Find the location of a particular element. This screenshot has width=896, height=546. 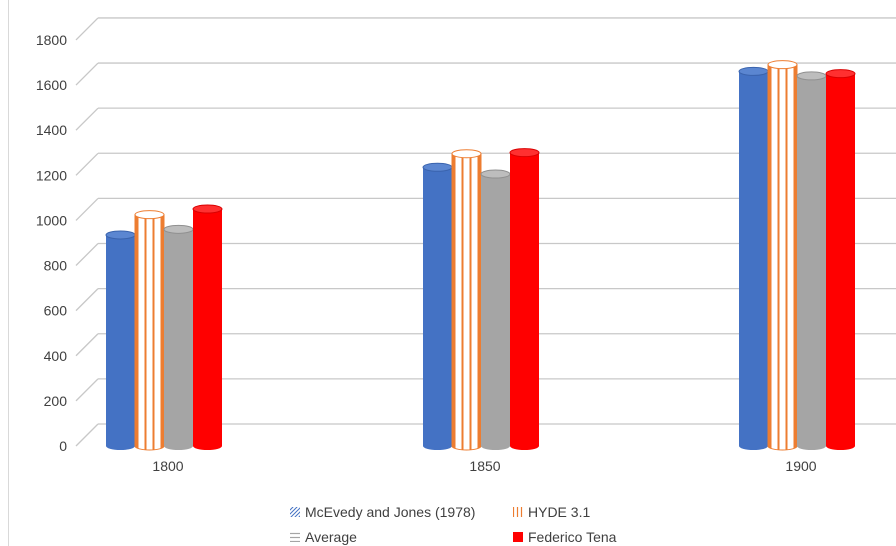

legend-item: Average is located at coordinates (323, 537).